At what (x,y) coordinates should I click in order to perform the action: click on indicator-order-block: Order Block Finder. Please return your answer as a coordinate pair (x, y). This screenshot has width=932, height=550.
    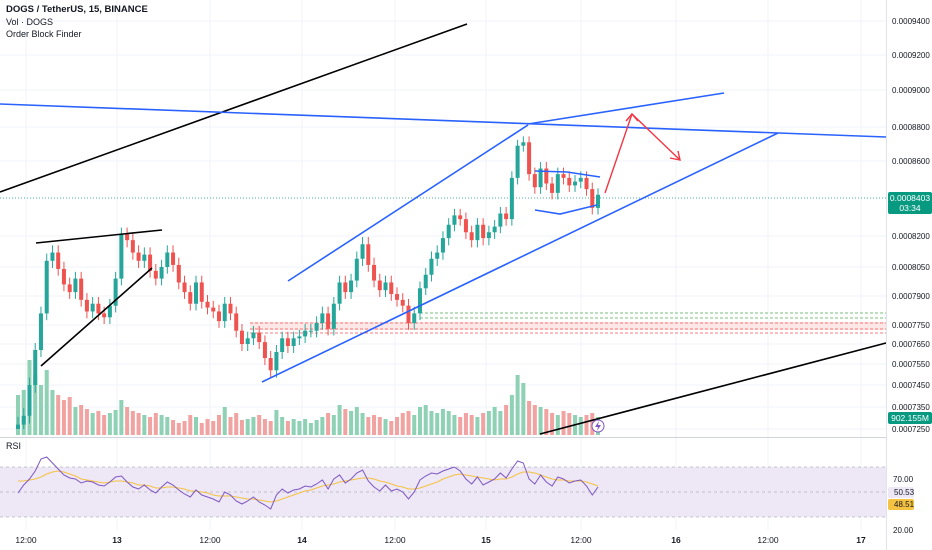
    Looking at the image, I should click on (44, 34).